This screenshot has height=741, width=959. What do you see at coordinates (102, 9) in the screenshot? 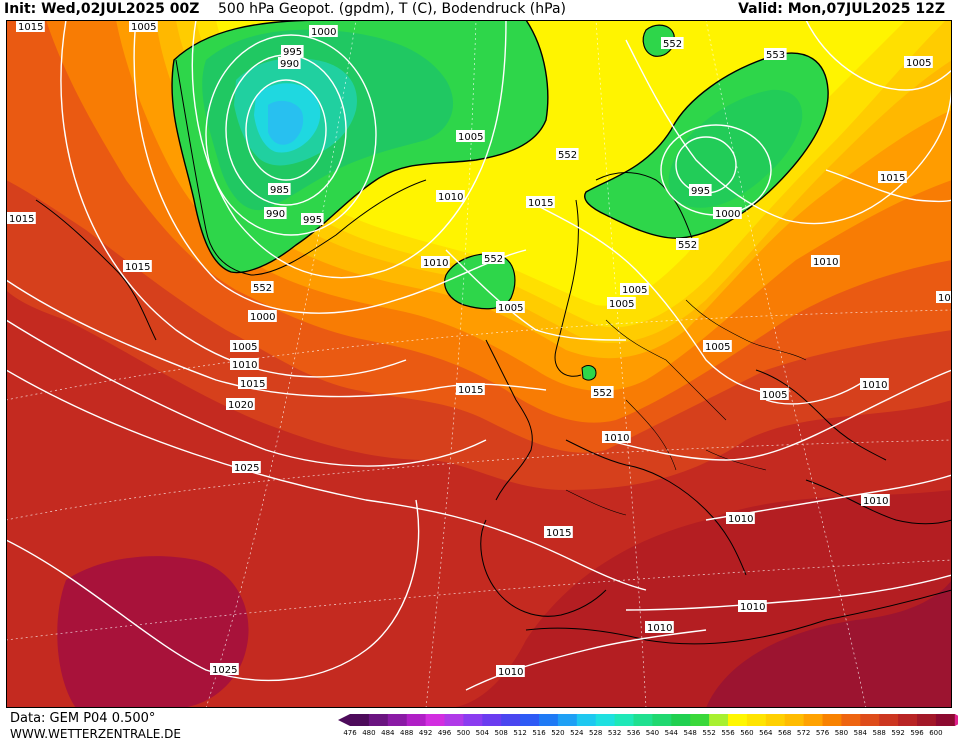
I see `init-time: Init: Wed,02JUL2025 00Z` at bounding box center [102, 9].